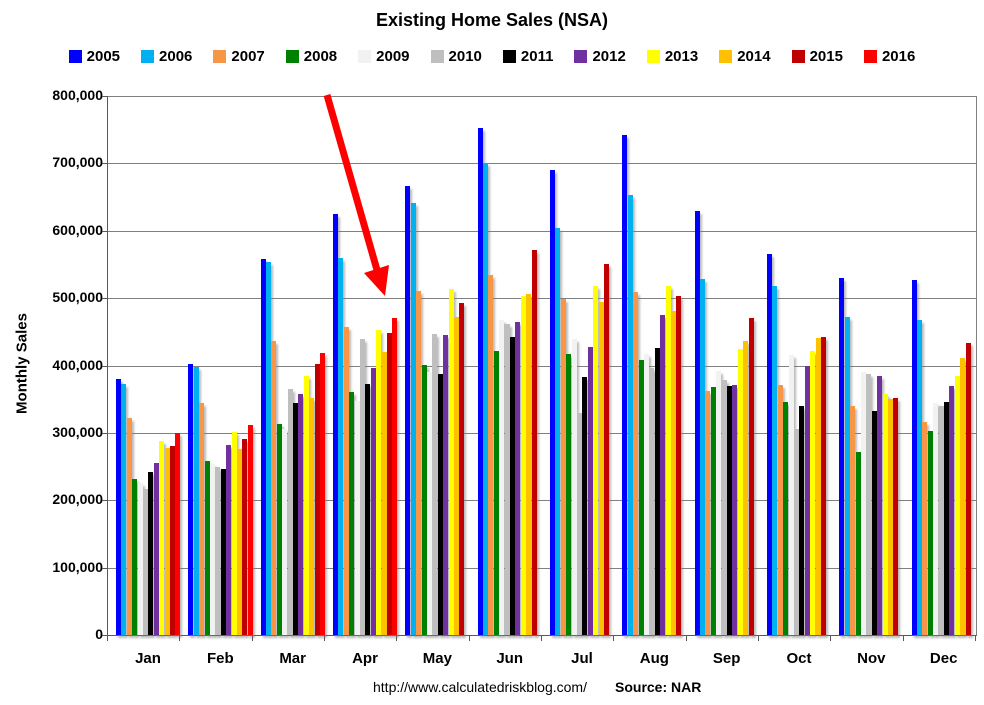 This screenshot has width=984, height=705. What do you see at coordinates (957, 505) in the screenshot?
I see `bar-dec-2013` at bounding box center [957, 505].